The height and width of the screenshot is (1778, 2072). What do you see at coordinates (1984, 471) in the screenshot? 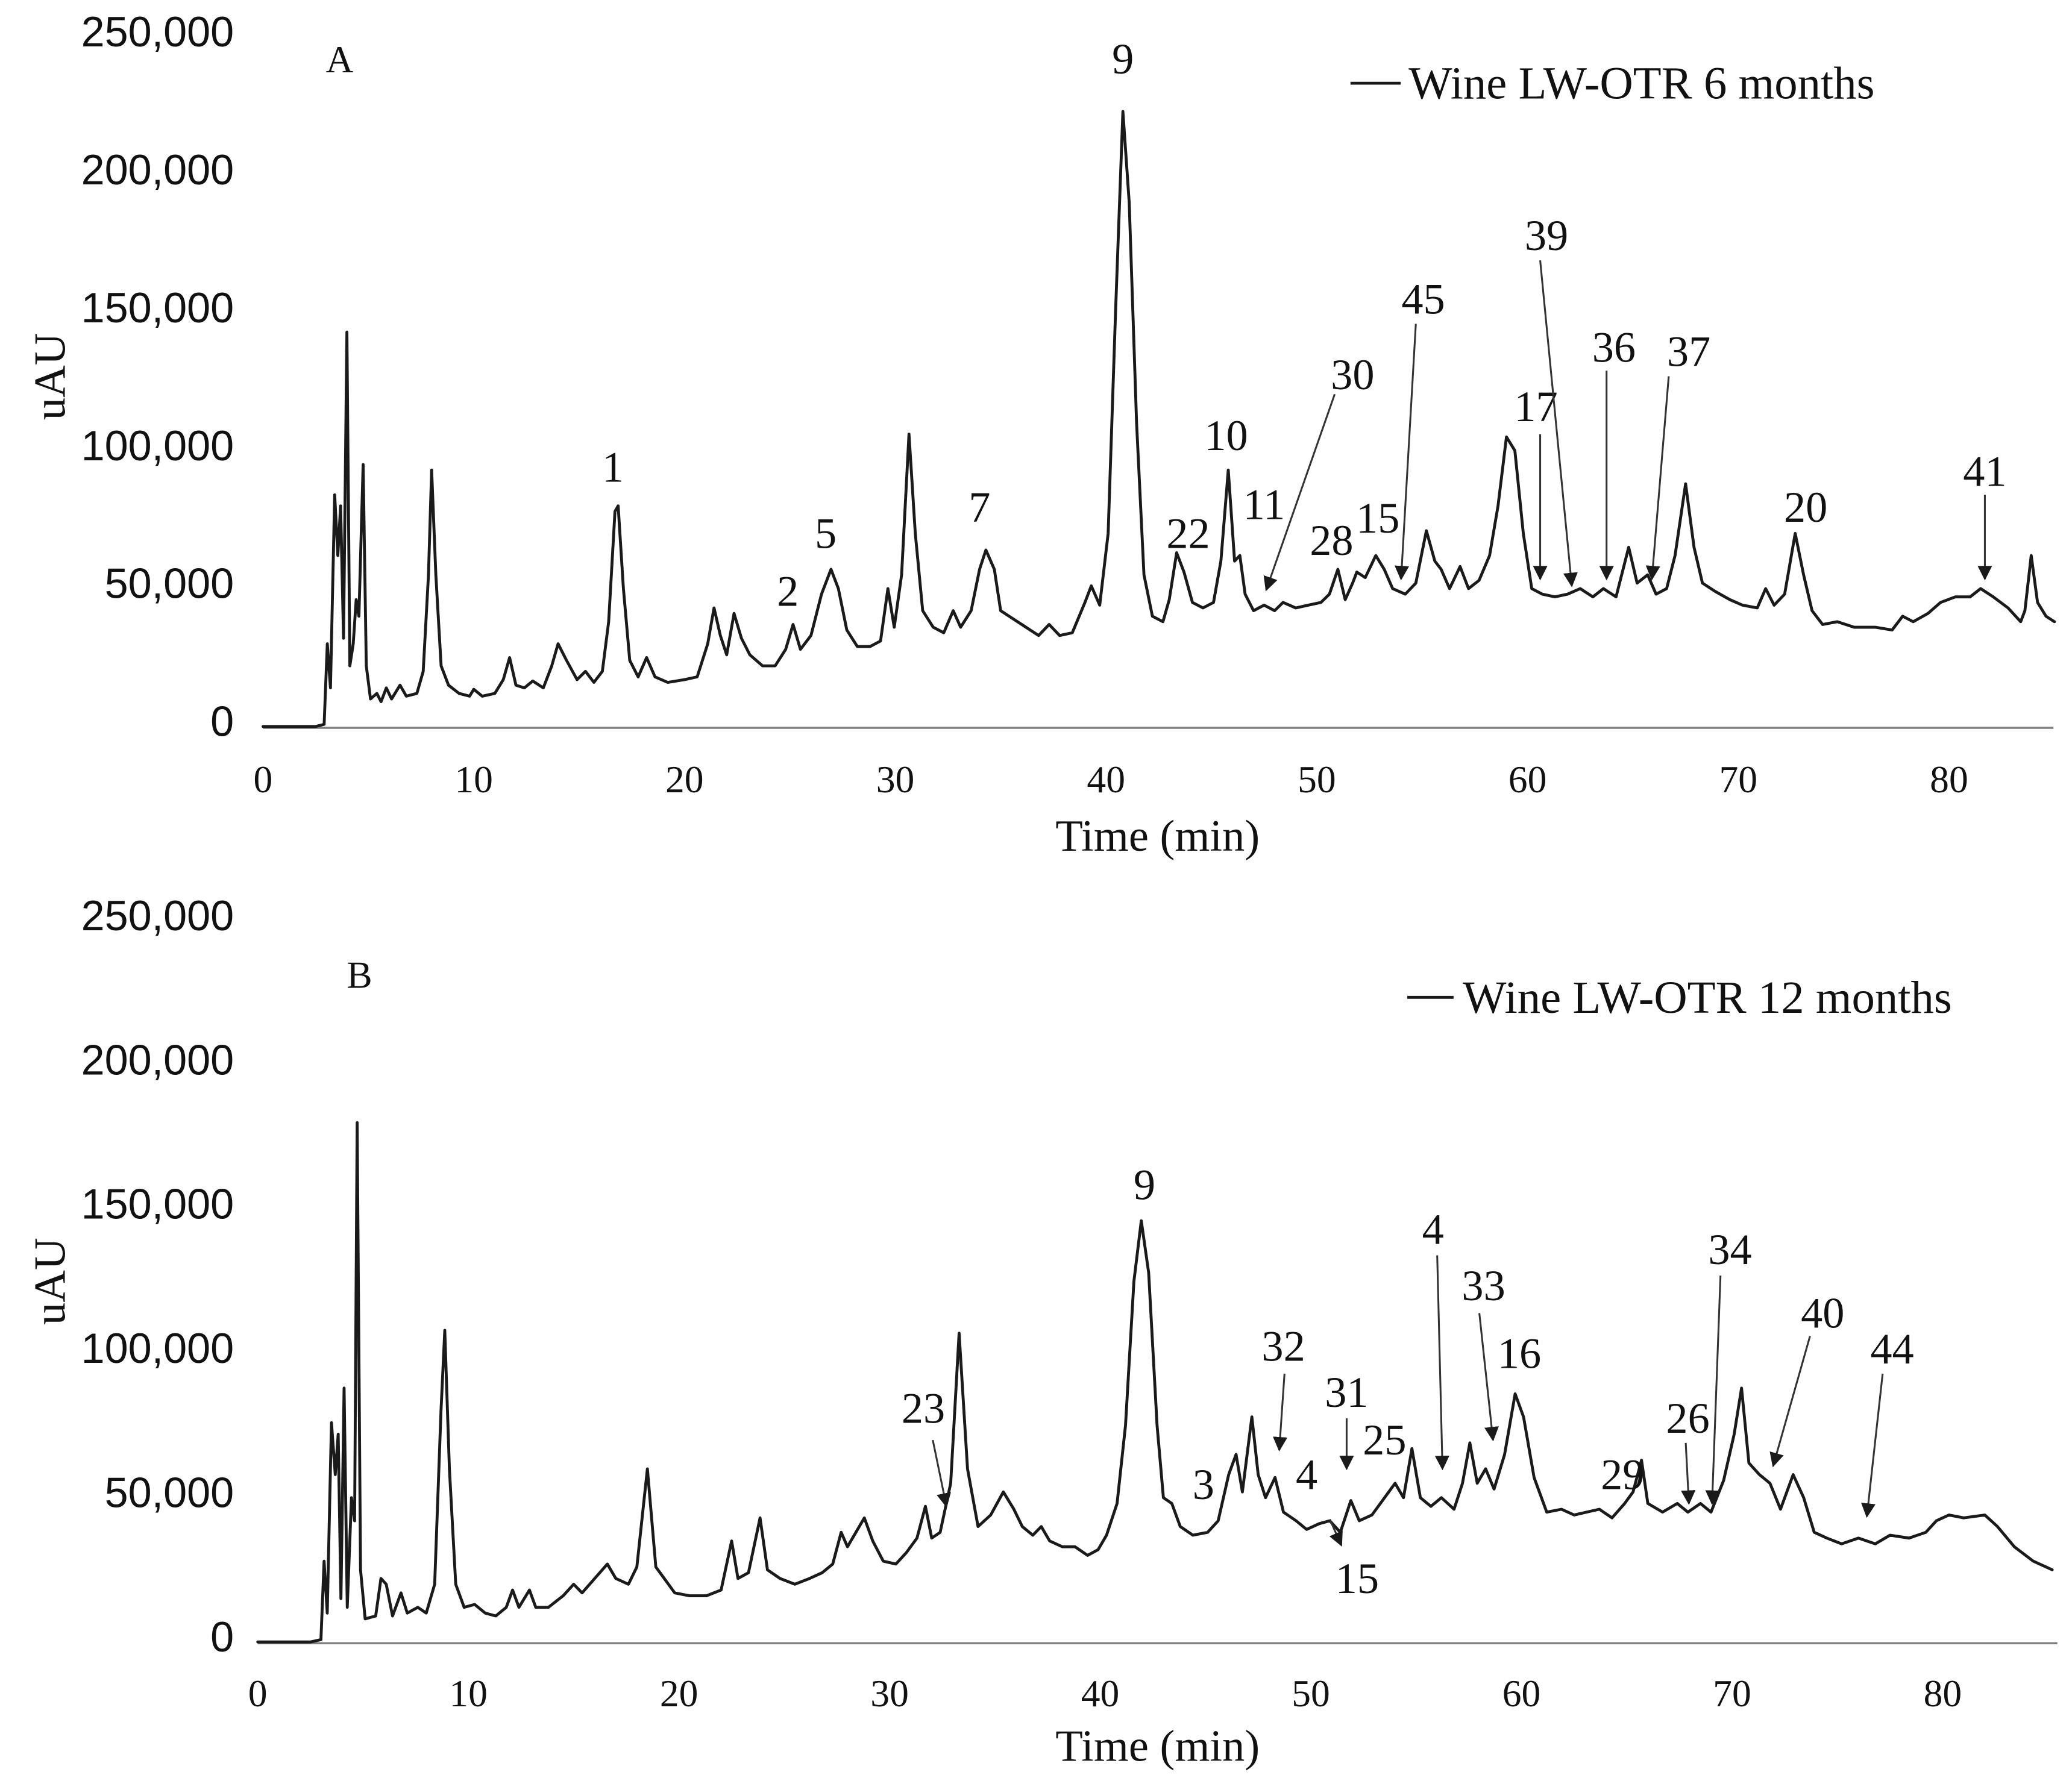
I see `peak-label-41: 41` at bounding box center [1984, 471].